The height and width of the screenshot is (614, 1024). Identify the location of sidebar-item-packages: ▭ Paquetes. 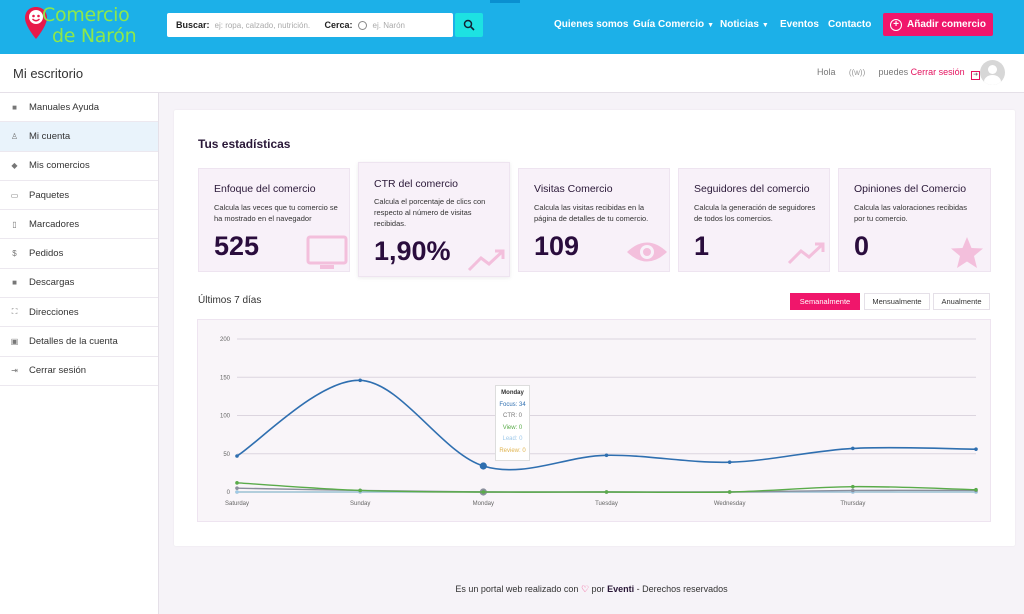
(79, 196).